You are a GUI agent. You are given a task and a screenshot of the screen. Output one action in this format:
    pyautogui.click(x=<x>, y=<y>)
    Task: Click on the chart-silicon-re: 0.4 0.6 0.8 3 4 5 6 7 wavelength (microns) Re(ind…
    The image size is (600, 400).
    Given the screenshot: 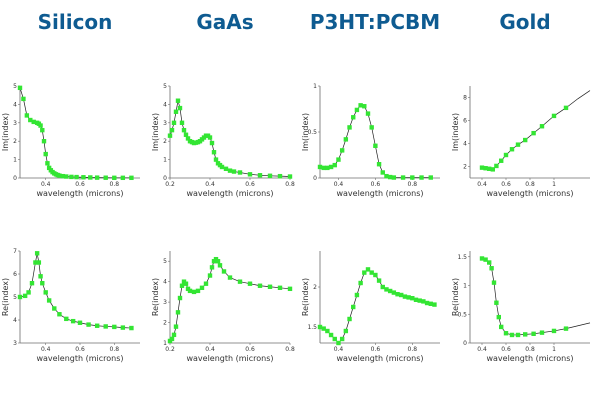 What is the action you would take?
    pyautogui.click(x=70, y=305)
    